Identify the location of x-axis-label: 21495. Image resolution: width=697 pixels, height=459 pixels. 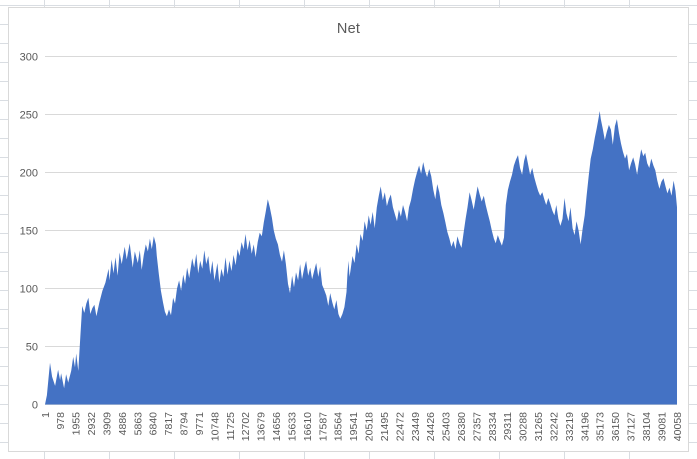
(385, 426).